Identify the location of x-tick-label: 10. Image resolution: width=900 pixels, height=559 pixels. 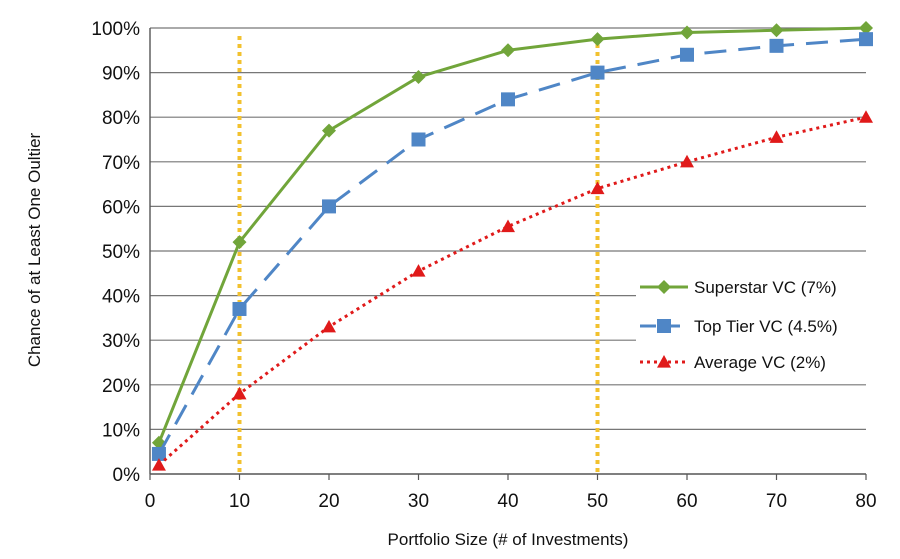
(239, 501).